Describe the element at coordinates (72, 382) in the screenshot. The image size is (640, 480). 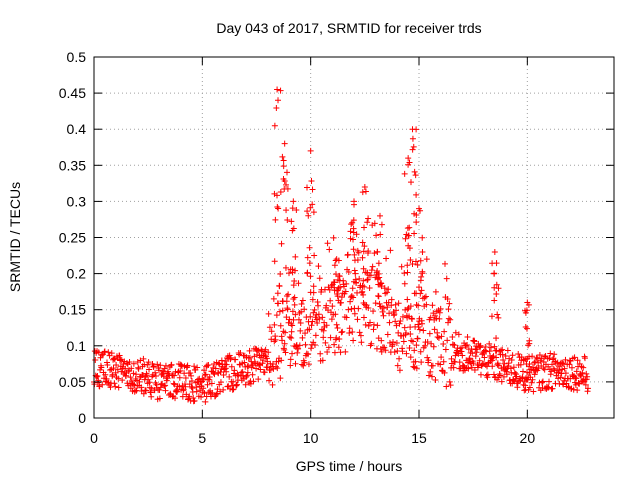
I see `y-tick-label: 0.05` at that location.